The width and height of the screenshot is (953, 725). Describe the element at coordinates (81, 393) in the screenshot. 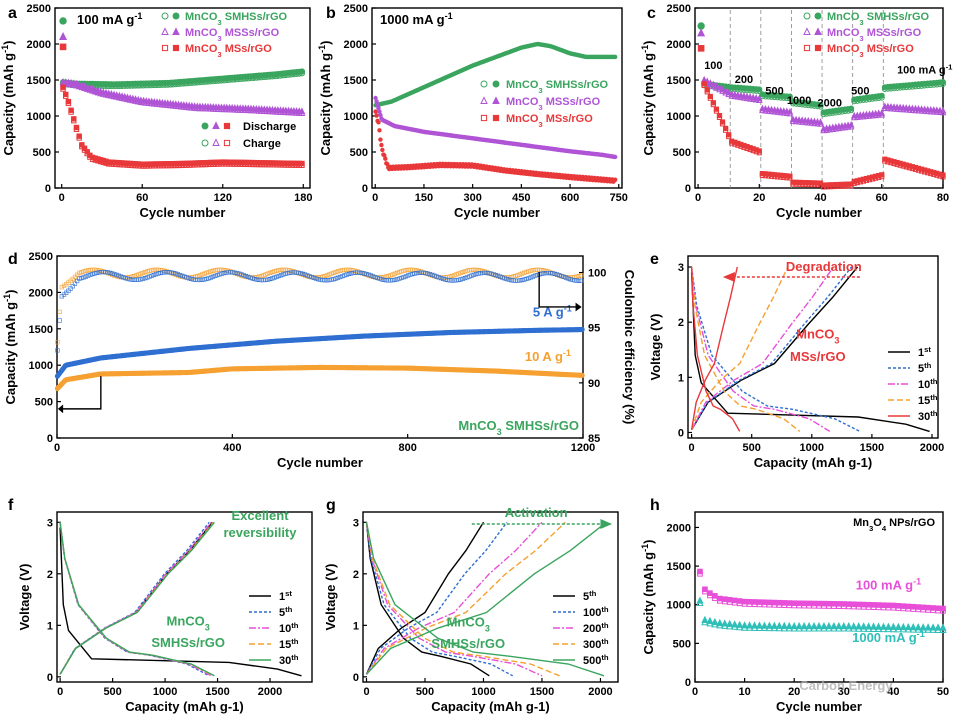

I see `arrow-left` at that location.